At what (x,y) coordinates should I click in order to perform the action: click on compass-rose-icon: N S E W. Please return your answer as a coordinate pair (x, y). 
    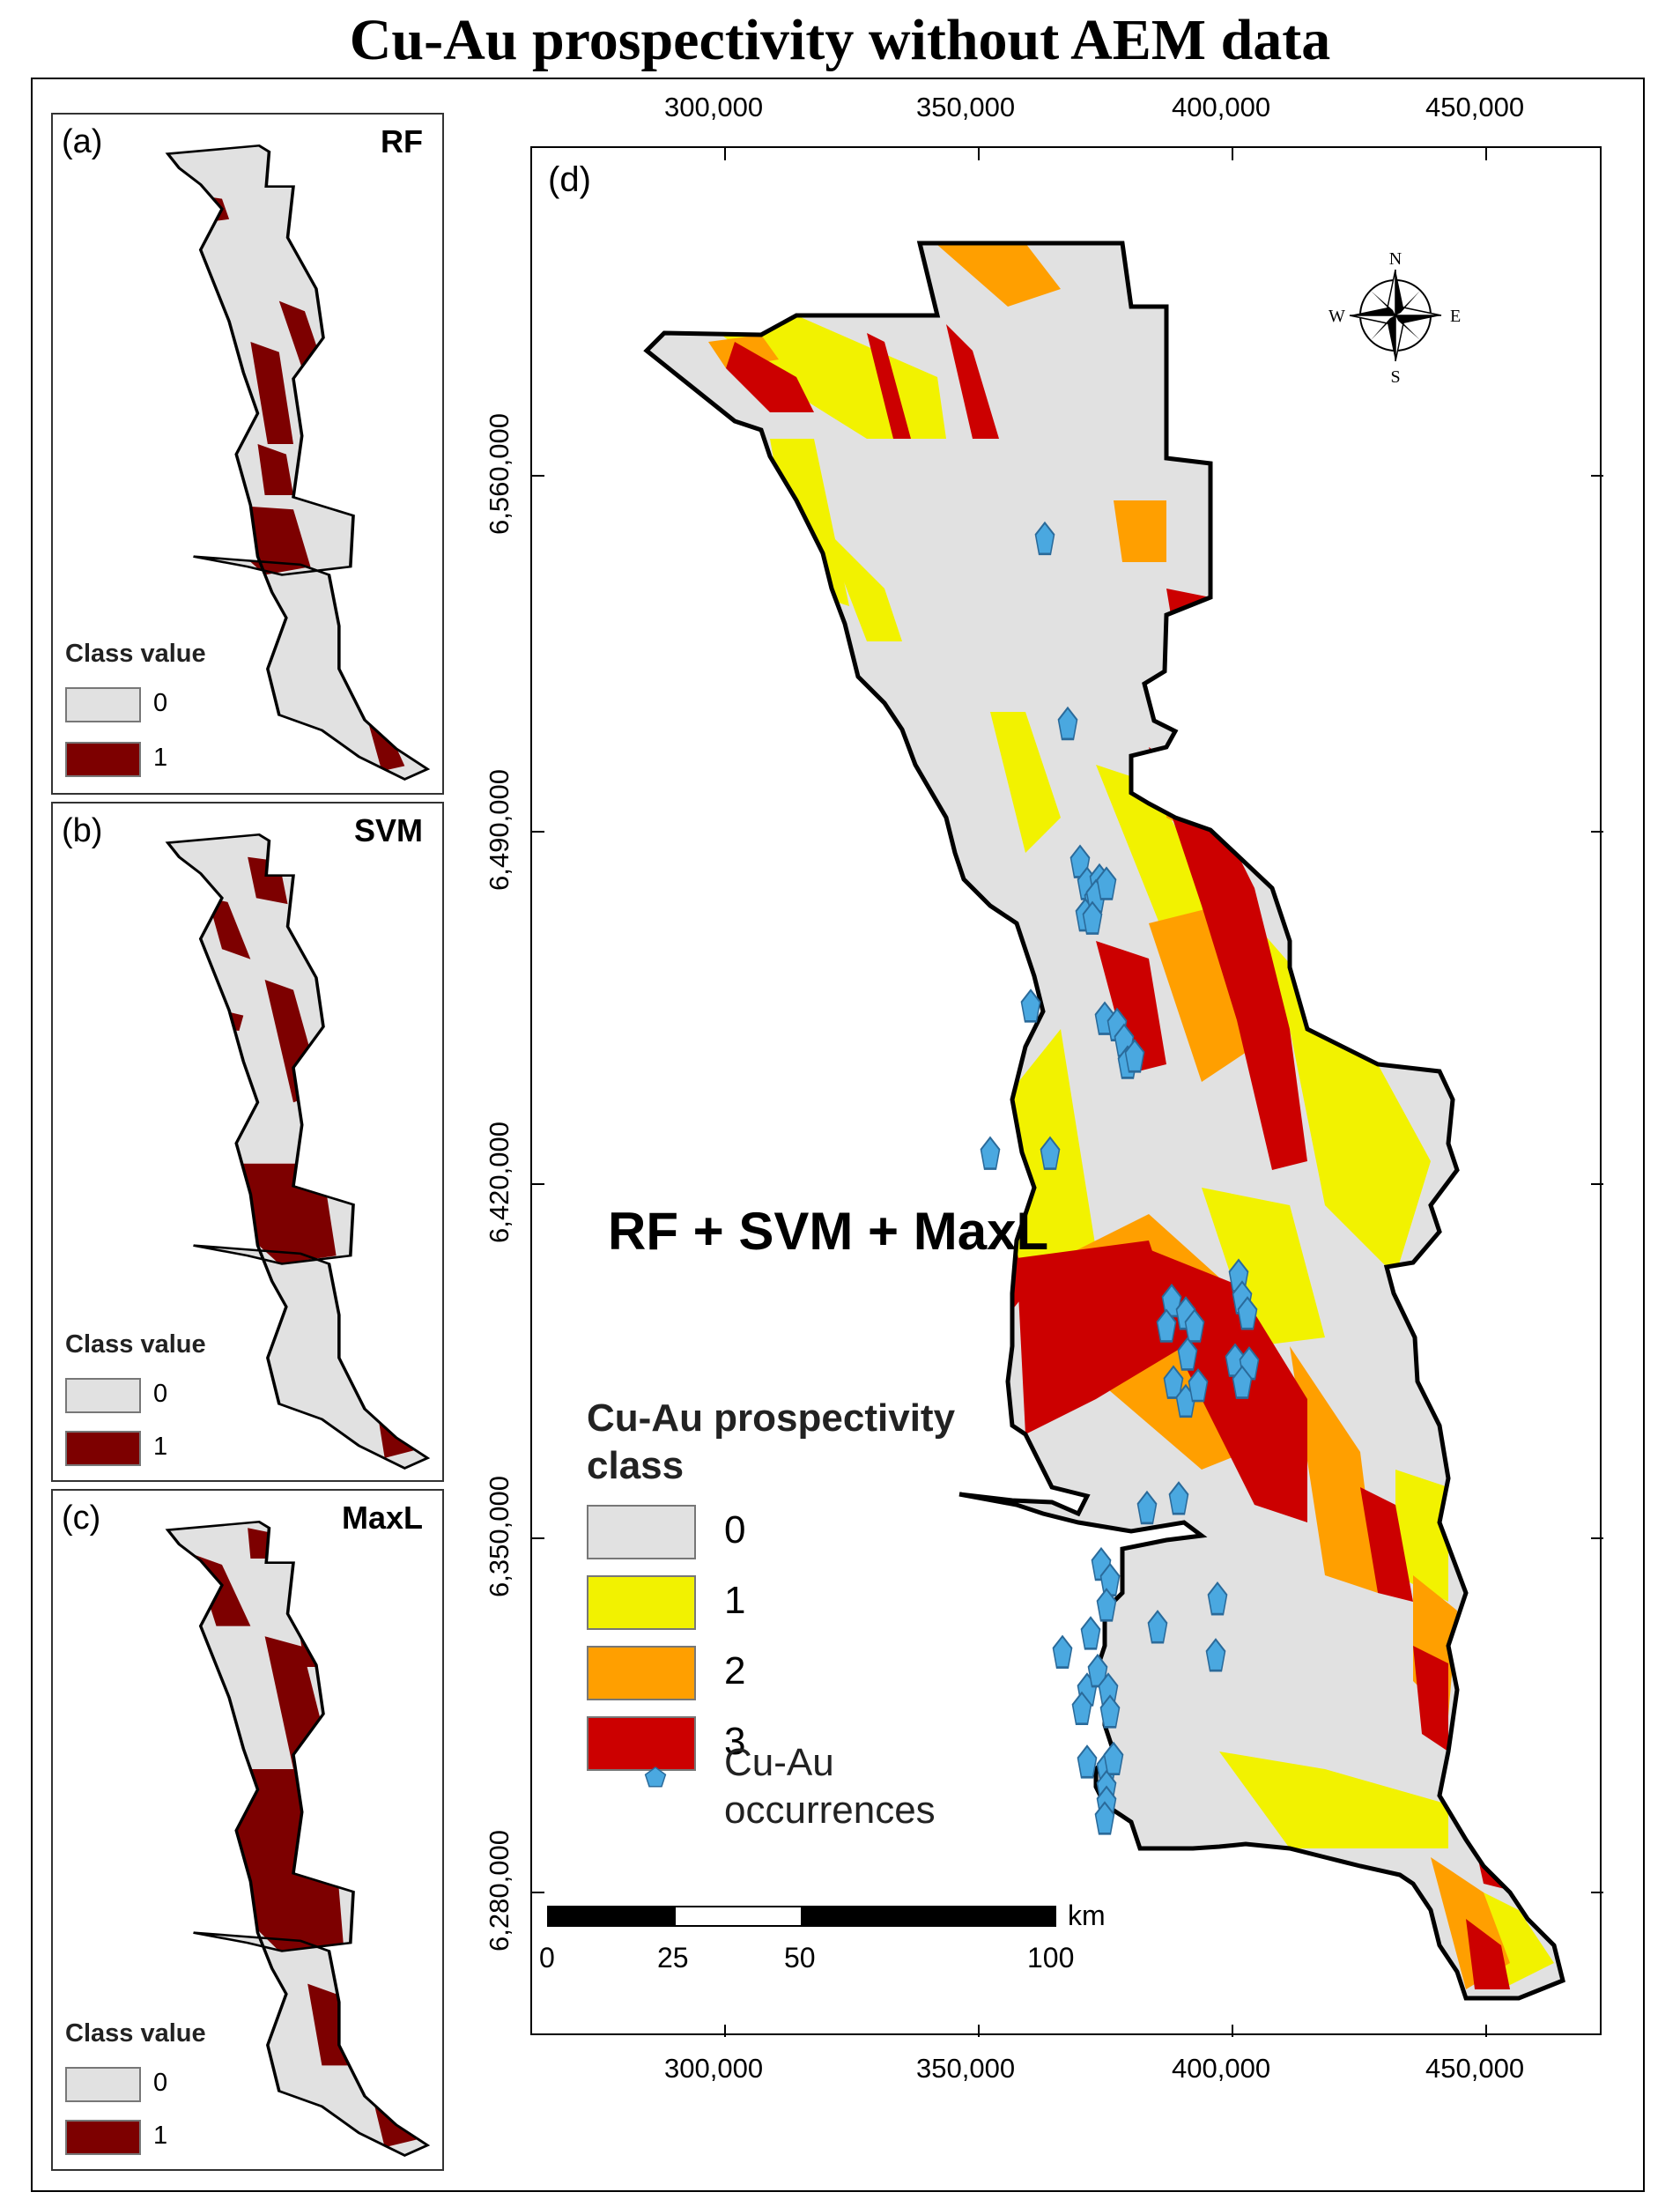
    Looking at the image, I should click on (1394, 318).